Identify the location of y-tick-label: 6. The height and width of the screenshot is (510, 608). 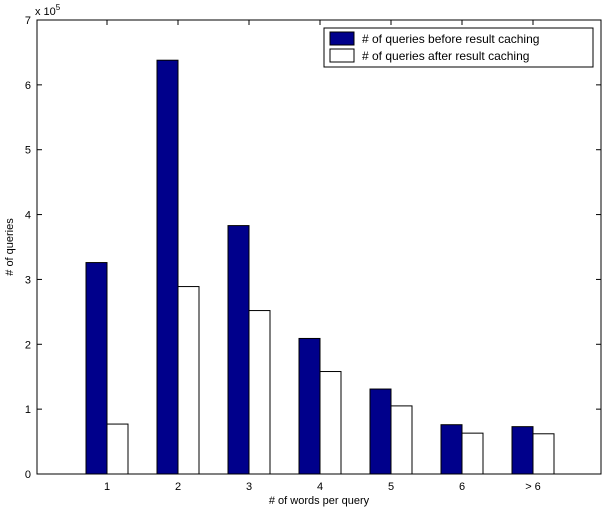
(28, 86).